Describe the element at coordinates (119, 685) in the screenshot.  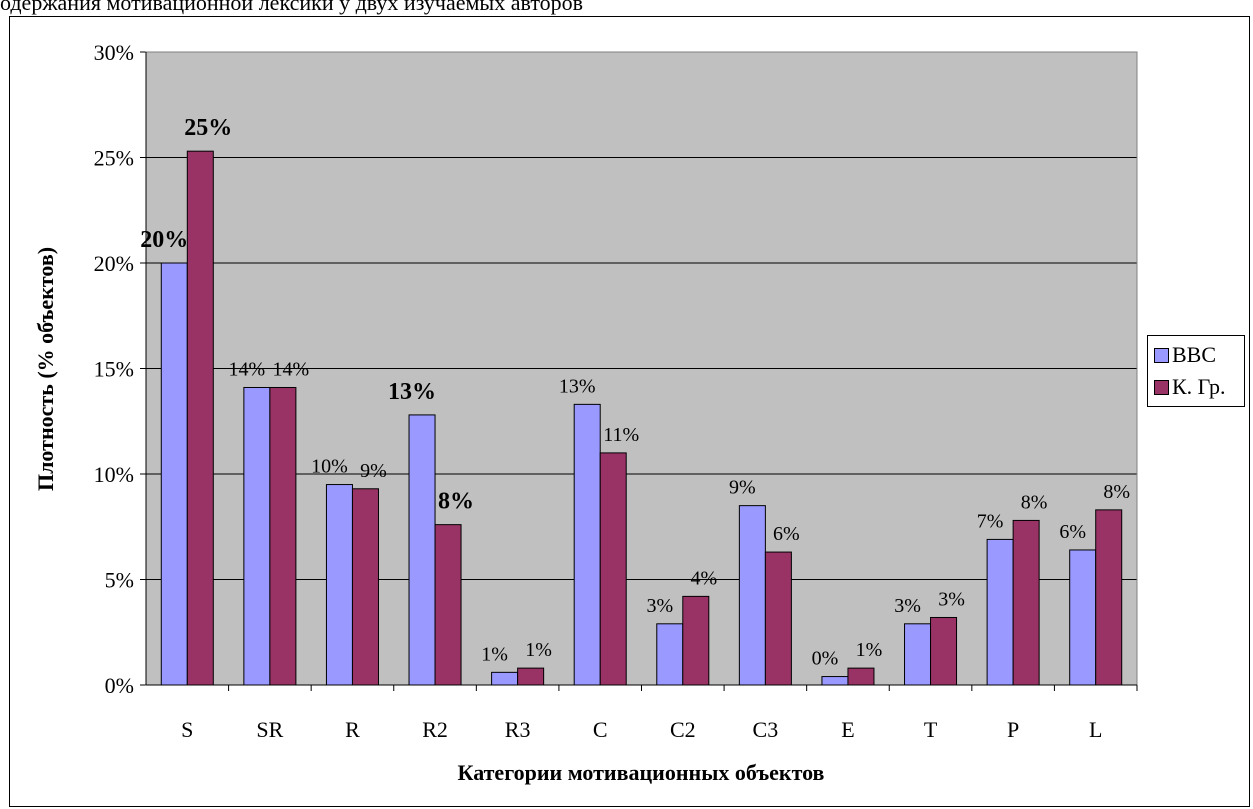
I see `y-tick-label: 0%` at that location.